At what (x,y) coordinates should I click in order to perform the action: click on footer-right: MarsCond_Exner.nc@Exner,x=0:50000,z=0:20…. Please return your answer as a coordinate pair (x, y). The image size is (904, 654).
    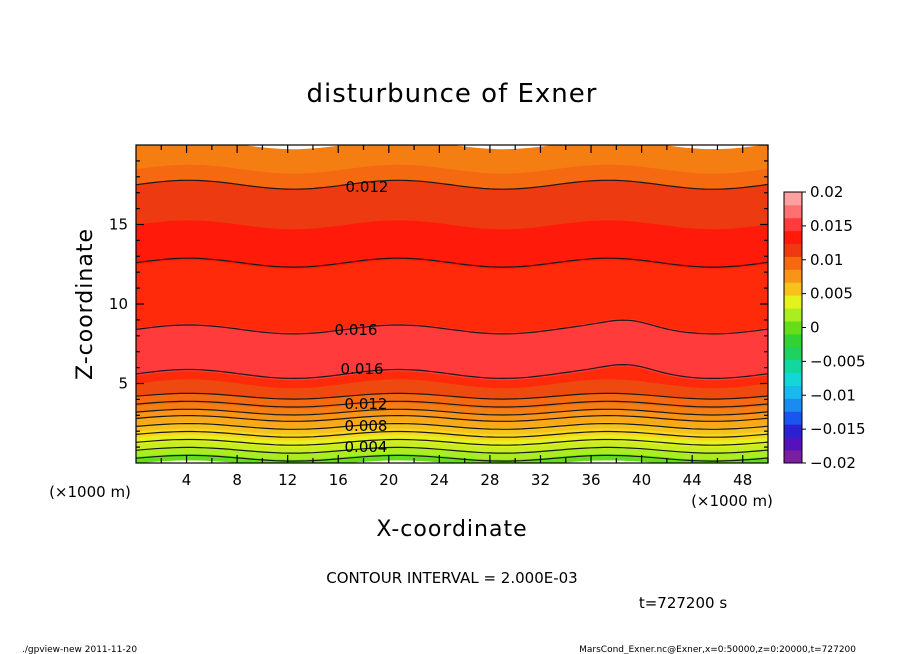
    Looking at the image, I should click on (717, 649).